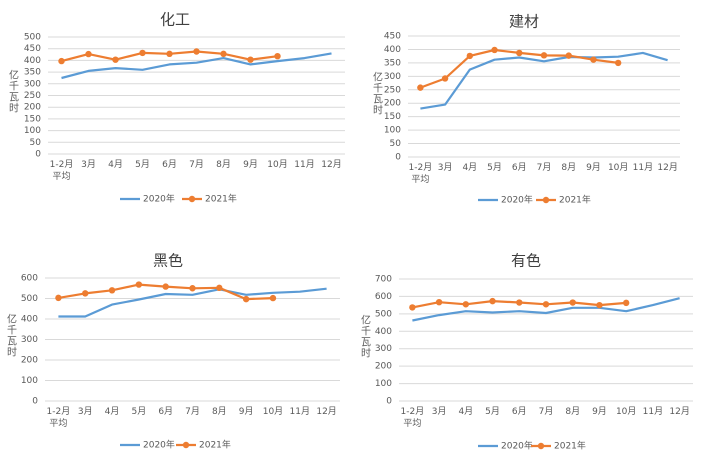 The image size is (704, 460). What do you see at coordinates (168, 261) in the screenshot?
I see `chart-title: 黑色` at bounding box center [168, 261].